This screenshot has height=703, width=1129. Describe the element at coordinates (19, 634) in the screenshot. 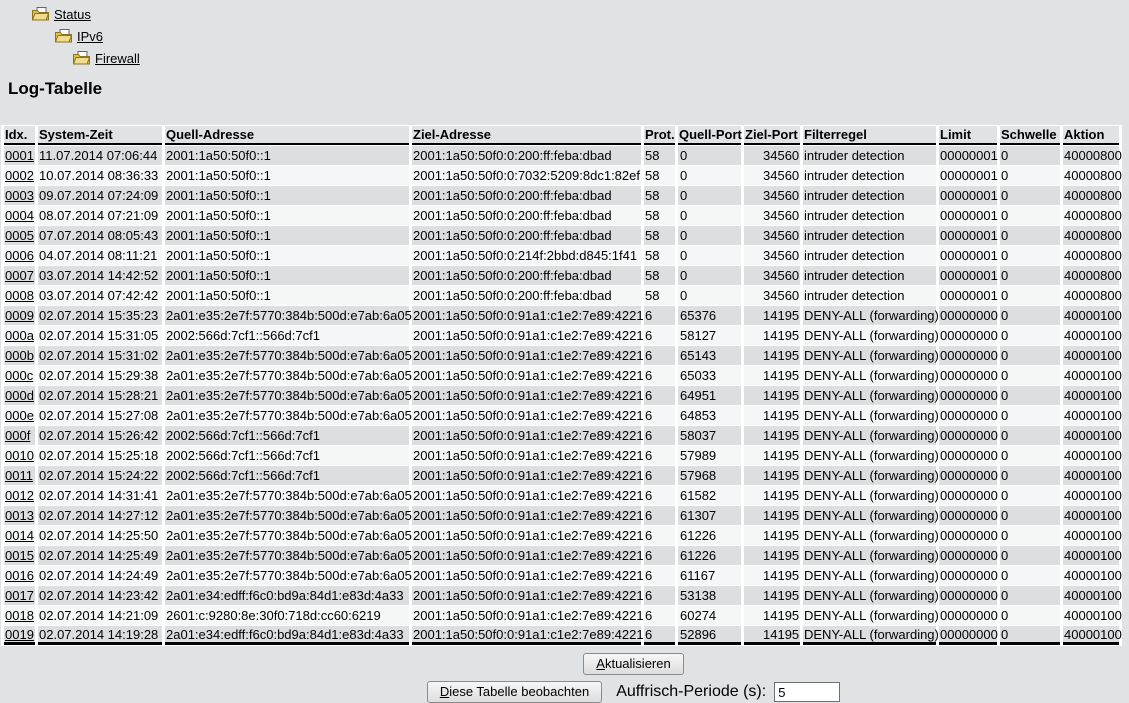

I see `row-index-link: 0019` at that location.